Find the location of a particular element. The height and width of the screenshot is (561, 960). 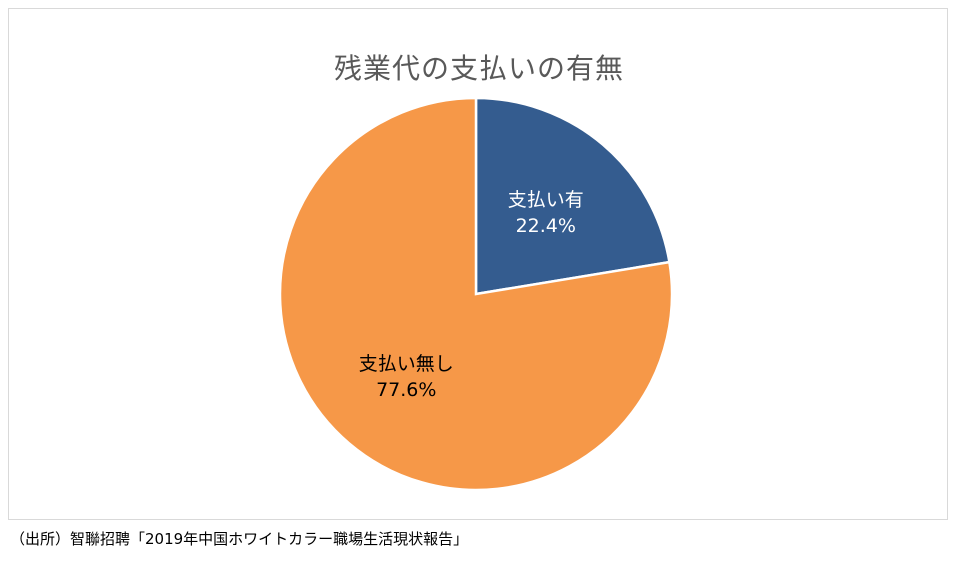

chart-title: 残業代の支払いの有無 is located at coordinates (478, 68).